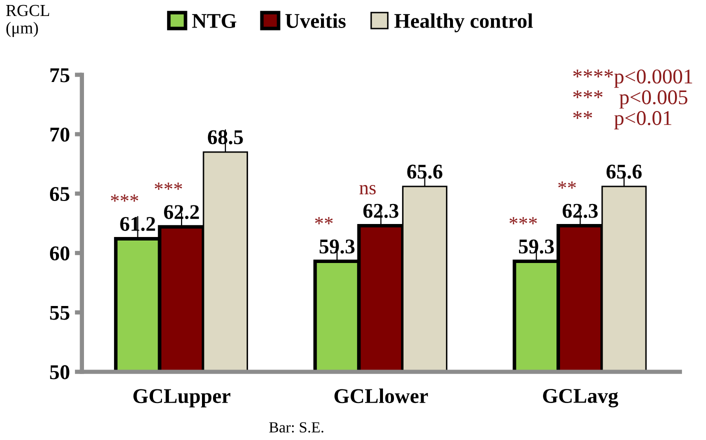 The height and width of the screenshot is (440, 706). What do you see at coordinates (60, 75) in the screenshot?
I see `y-tick-label: 75` at bounding box center [60, 75].